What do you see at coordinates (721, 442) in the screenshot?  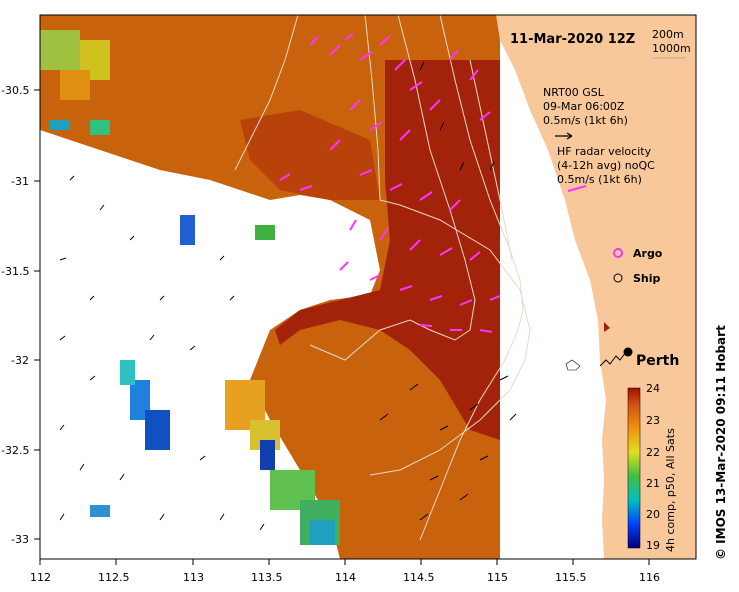 I see `credit-text: © IMOS 13-Mar-2020 09:11 Hobart` at bounding box center [721, 442].